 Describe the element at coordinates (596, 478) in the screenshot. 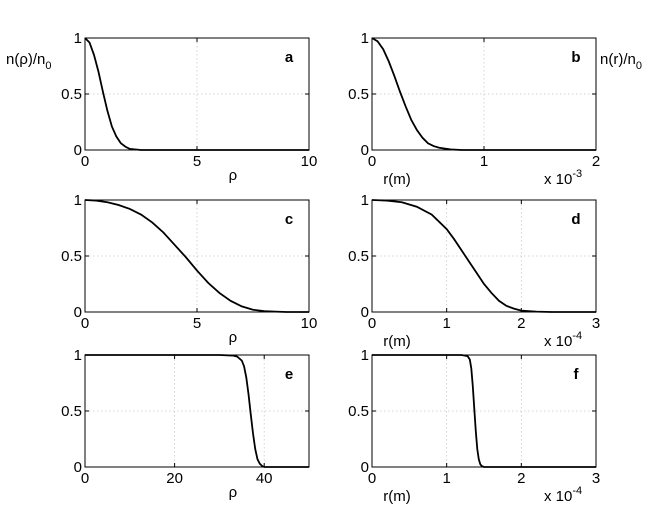

I see `x-tick-label-f: 3` at that location.